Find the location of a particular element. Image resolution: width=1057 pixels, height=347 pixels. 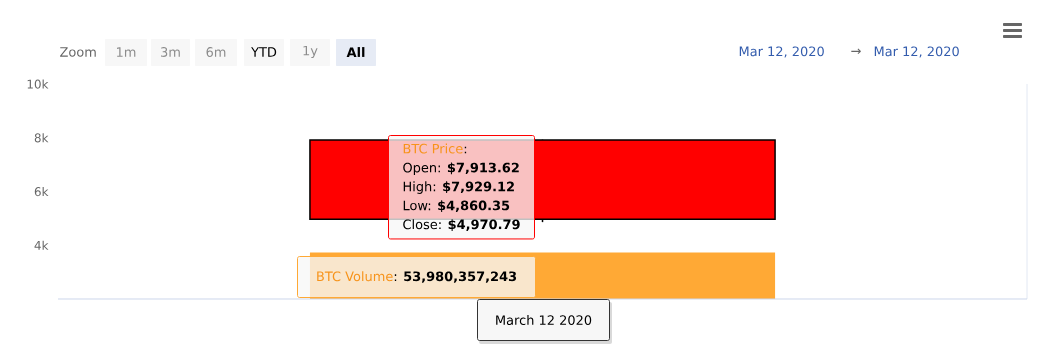

text: 1m is located at coordinates (126, 52).